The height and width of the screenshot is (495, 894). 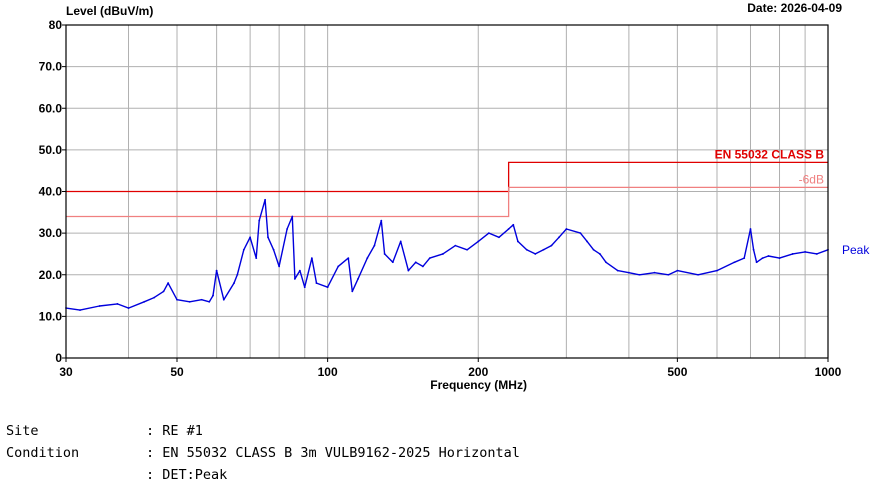 What do you see at coordinates (187, 475) in the screenshot?
I see `info-value: : DET:Peak` at bounding box center [187, 475].